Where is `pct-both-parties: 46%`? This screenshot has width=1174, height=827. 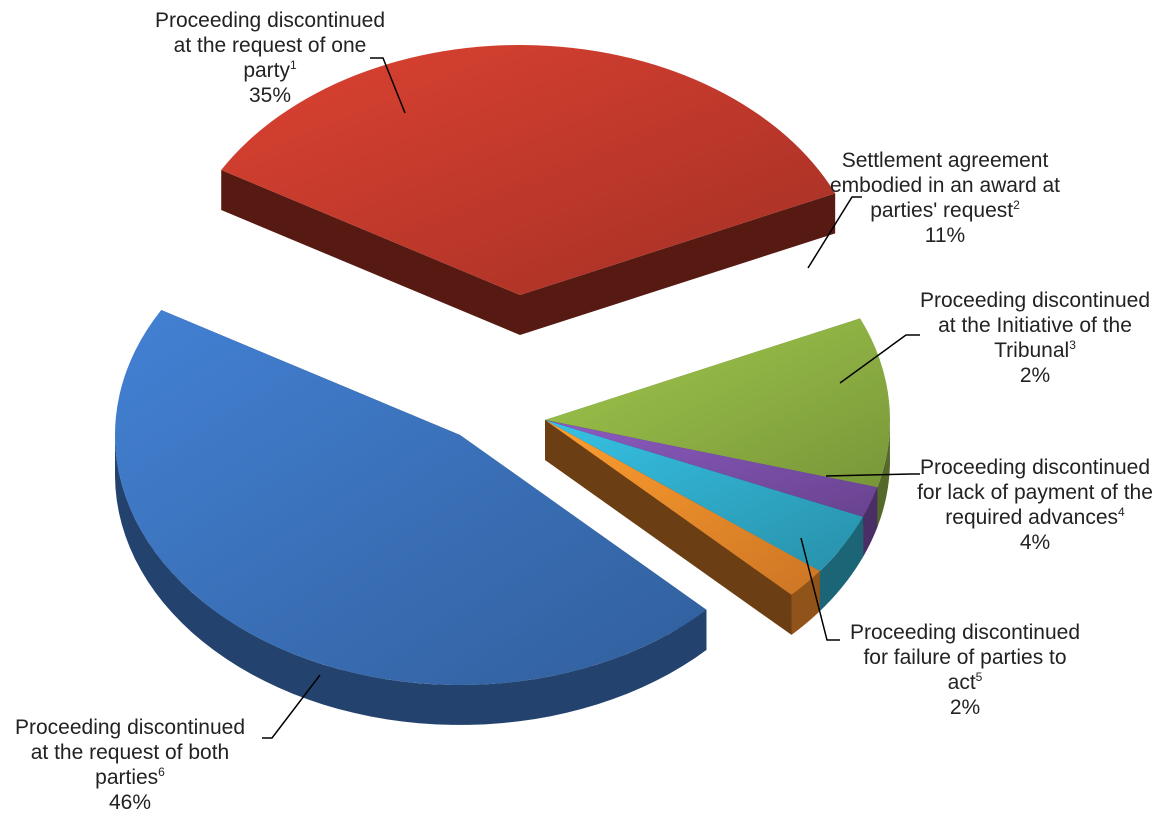 pct-both-parties: 46% is located at coordinates (130, 802).